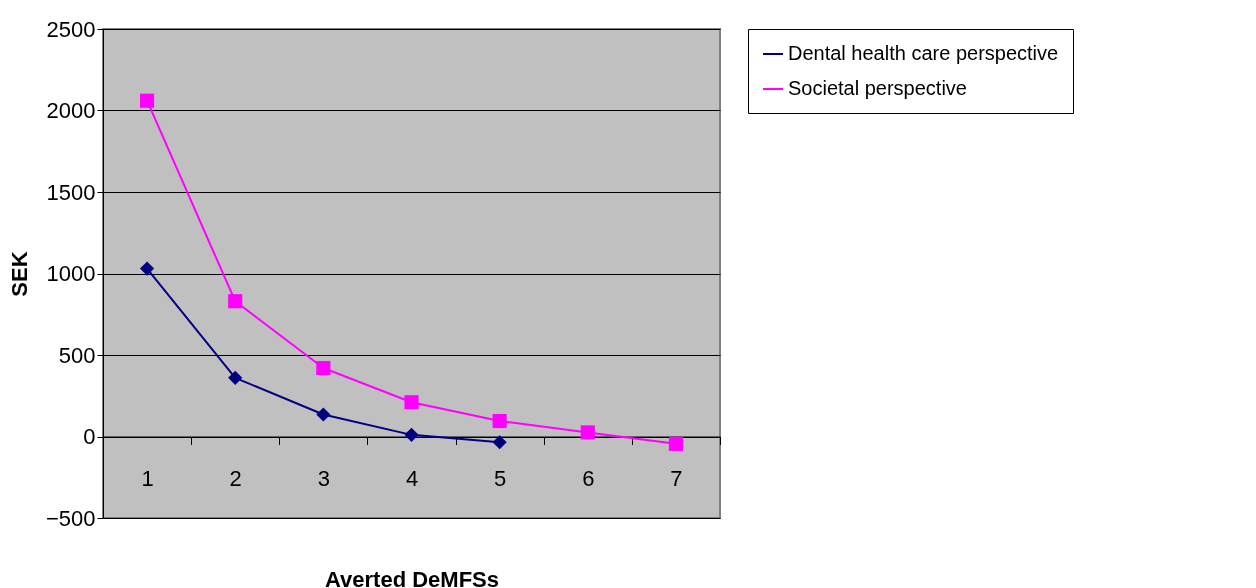 Image resolution: width=1256 pixels, height=588 pixels. What do you see at coordinates (877, 88) in the screenshot?
I see `legend-label: Societal perspective` at bounding box center [877, 88].